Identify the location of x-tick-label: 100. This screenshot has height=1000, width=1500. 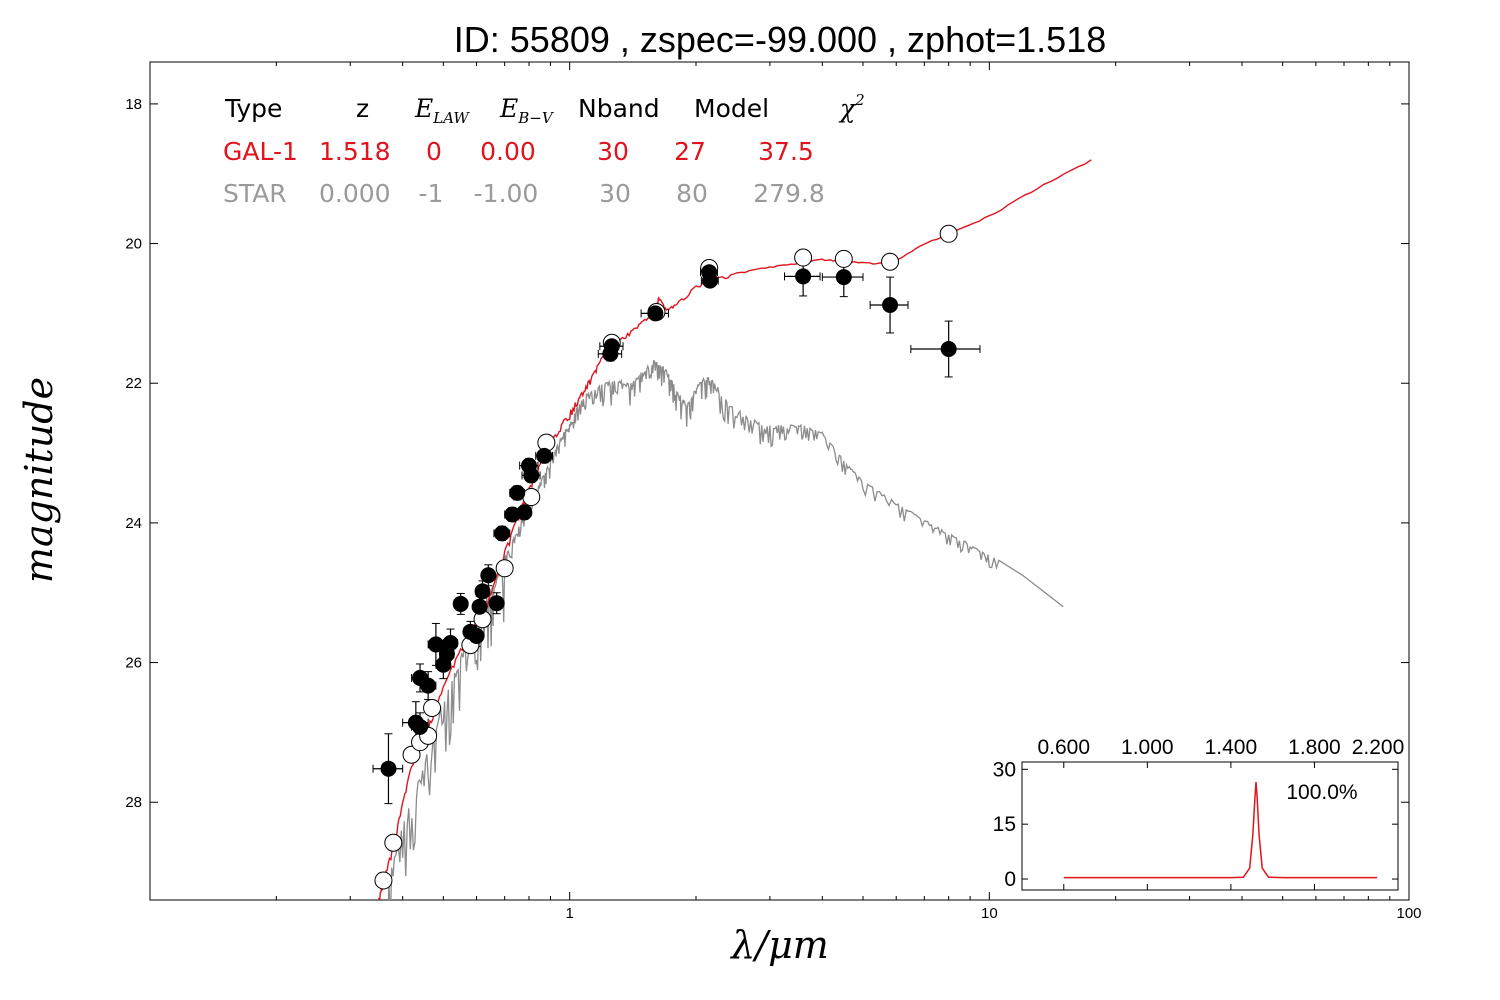
(1408, 913).